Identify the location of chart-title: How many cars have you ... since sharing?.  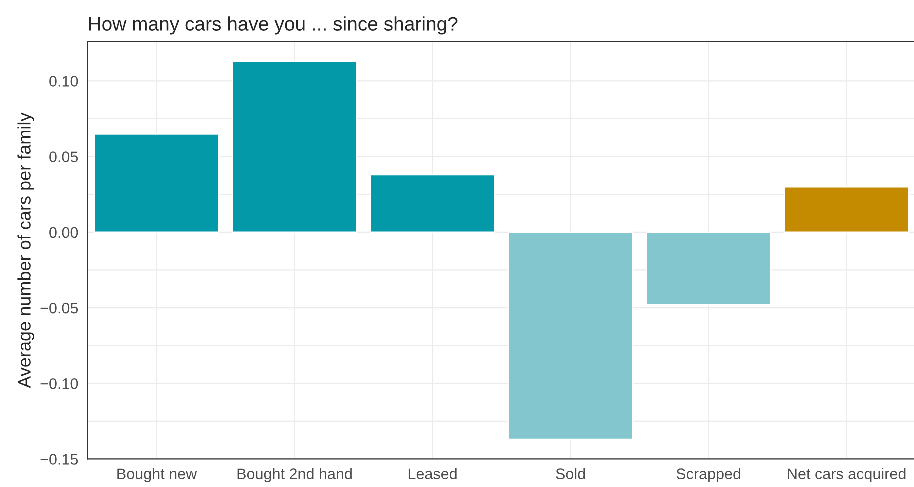
(273, 25).